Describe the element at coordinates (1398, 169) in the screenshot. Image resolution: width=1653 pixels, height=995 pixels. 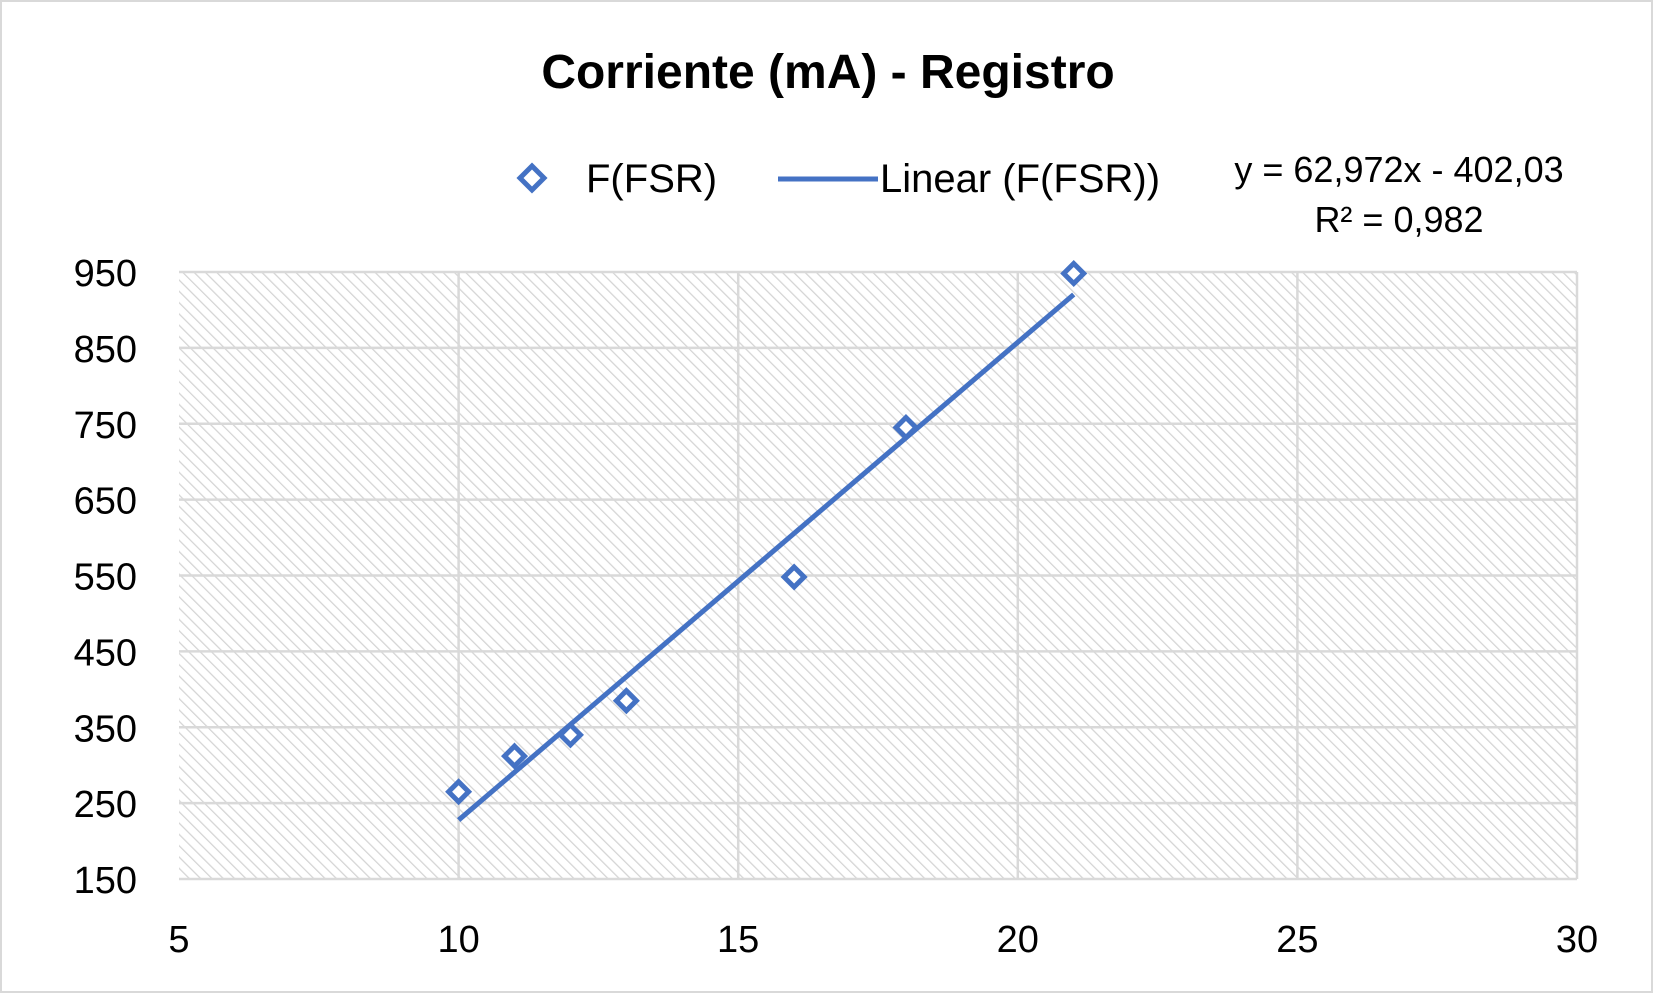
I see `trendline-equation-label: y = 62,972x - 402,03` at that location.